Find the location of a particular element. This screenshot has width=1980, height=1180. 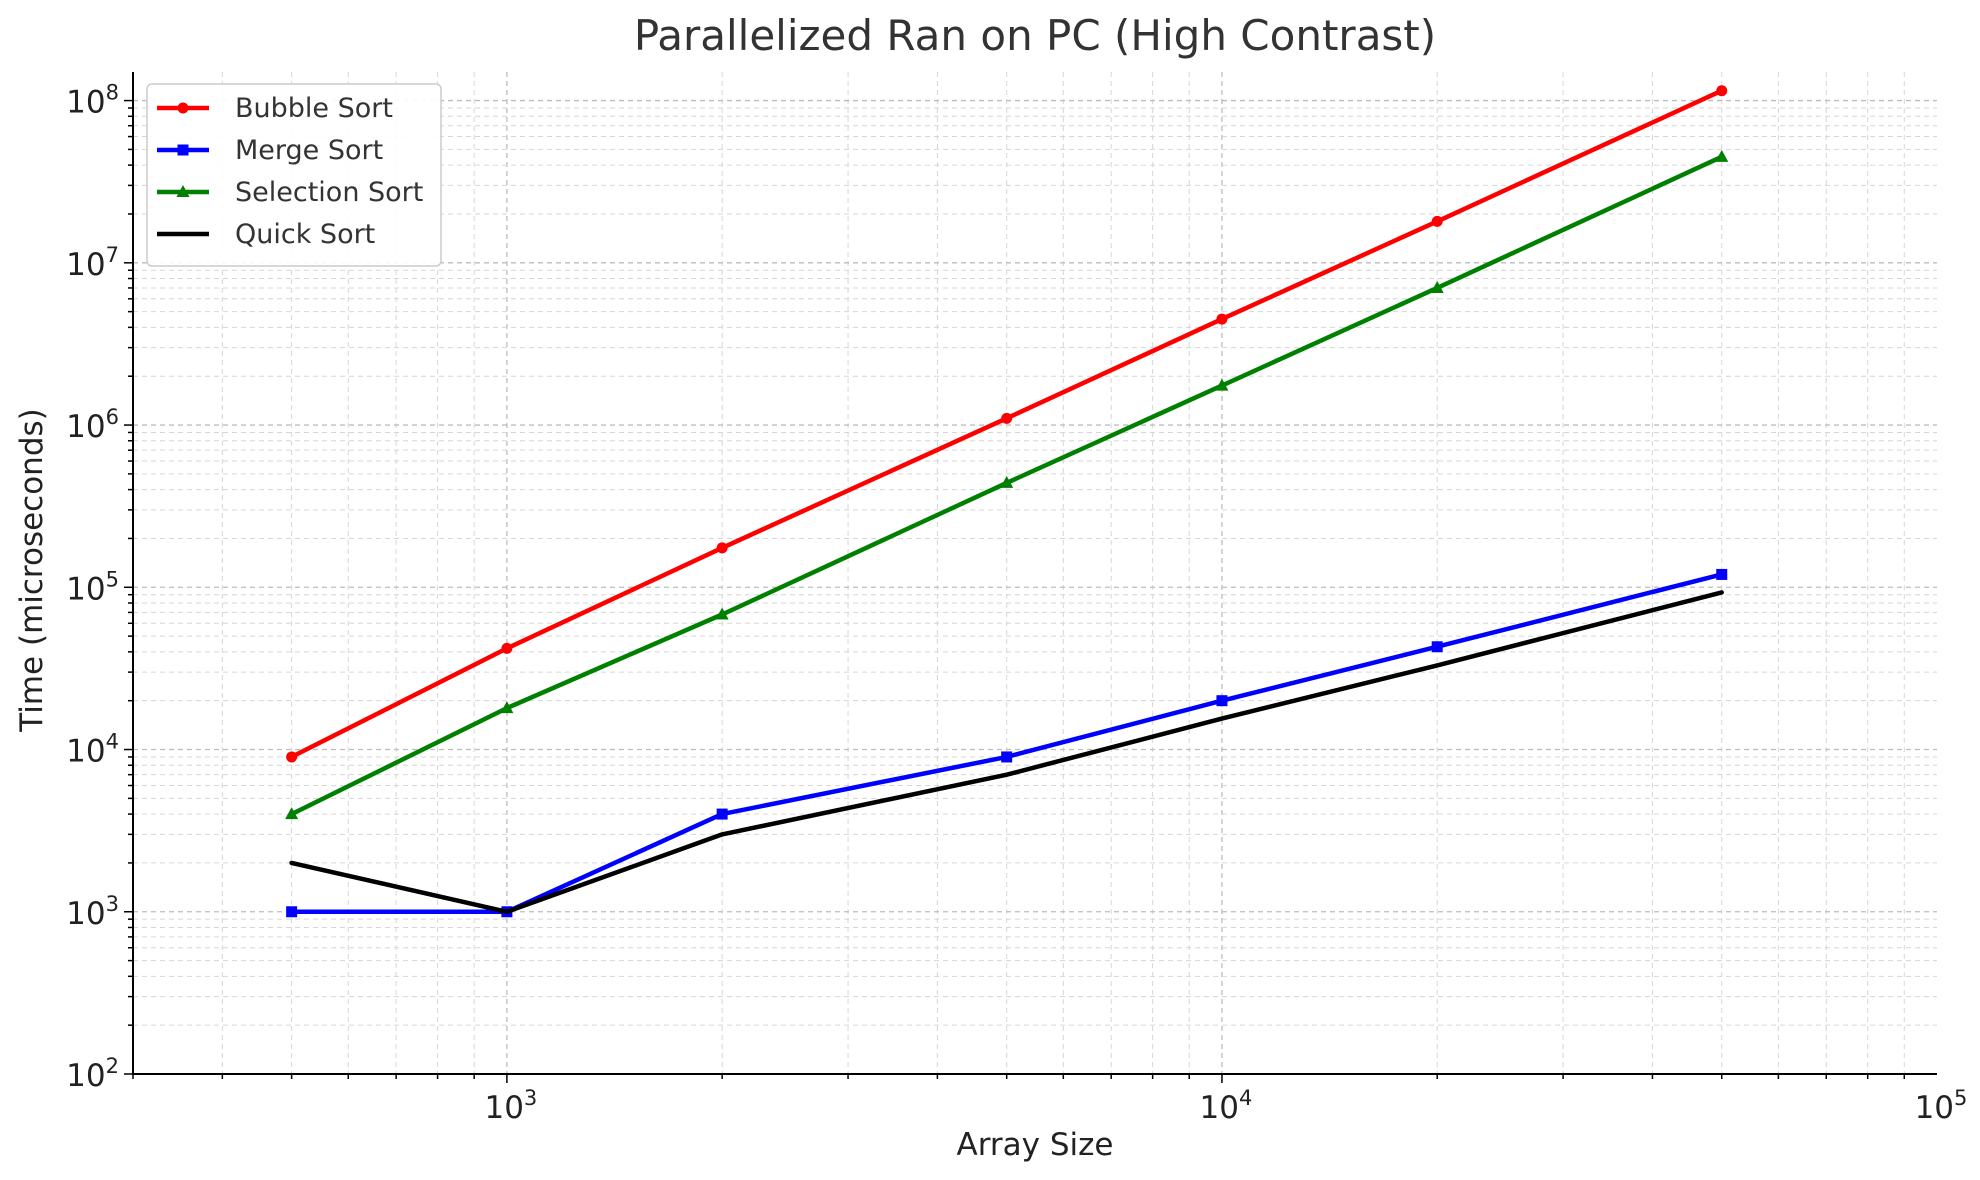

y-tick-label: 106 is located at coordinates (92, 425).